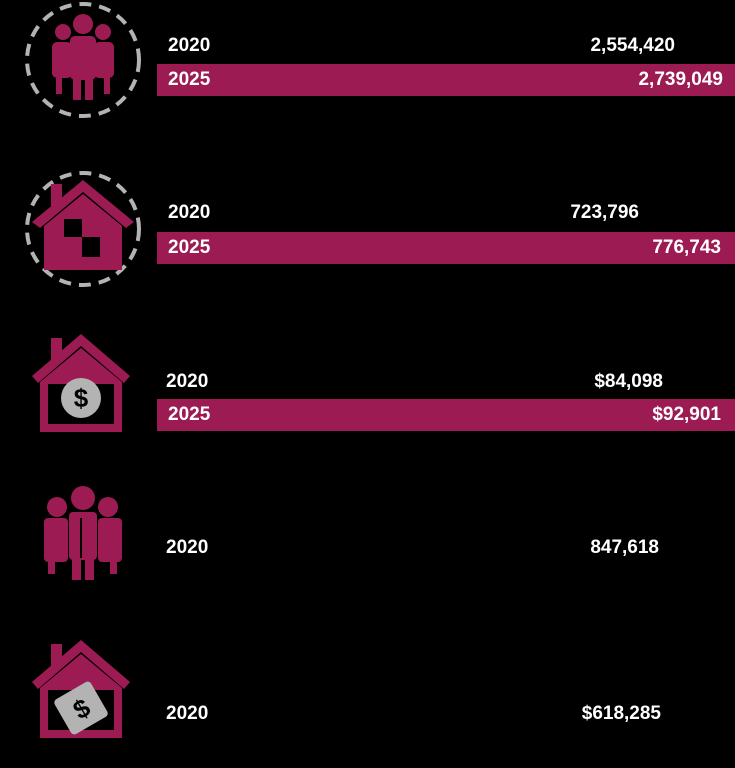 This screenshot has width=735, height=768. Describe the element at coordinates (446, 80) in the screenshot. I see `row1-bar-2025` at that location.